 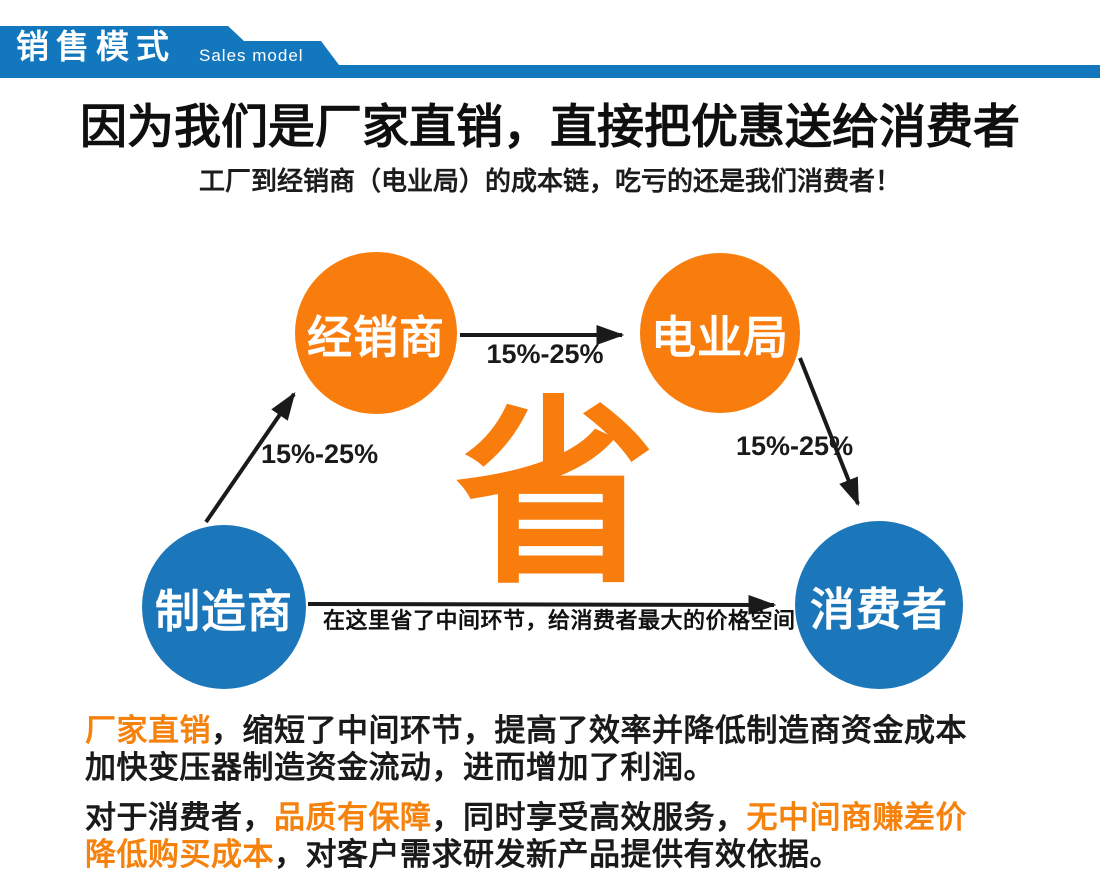 I want to click on banner-title-en: Sales model, so click(x=251, y=55).